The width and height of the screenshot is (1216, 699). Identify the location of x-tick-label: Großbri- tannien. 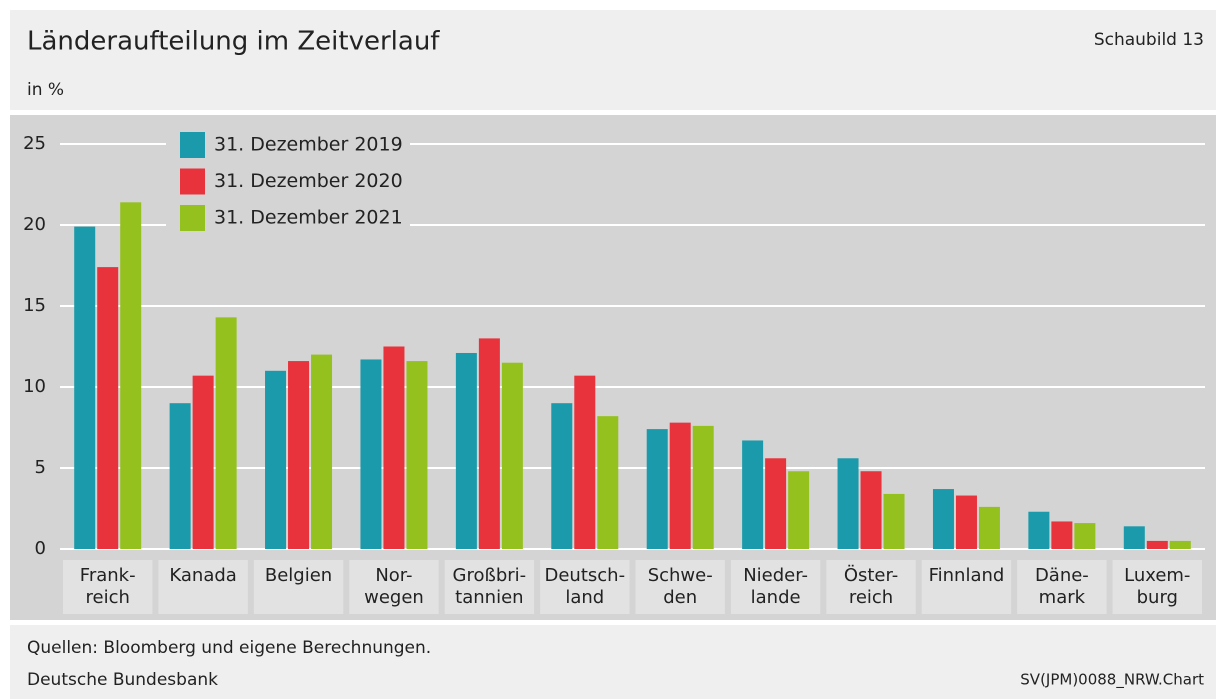
(489, 586).